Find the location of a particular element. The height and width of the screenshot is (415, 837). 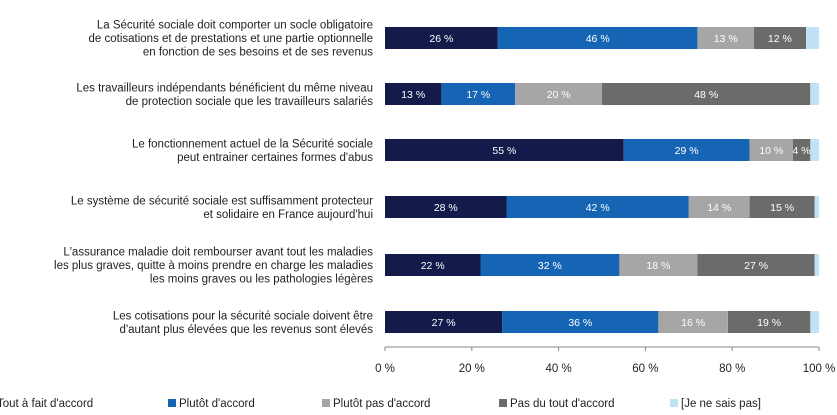

data-label: 46 % is located at coordinates (598, 39).